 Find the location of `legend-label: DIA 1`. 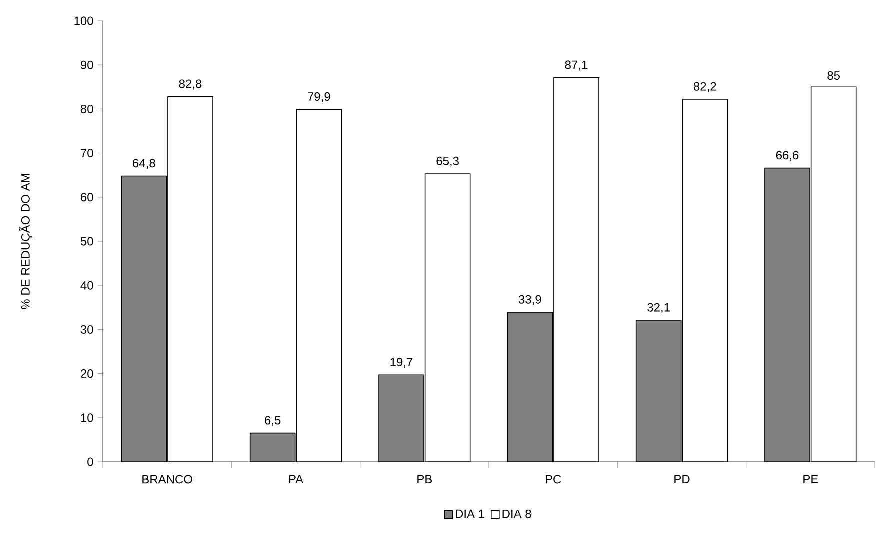

legend-label: DIA 1 is located at coordinates (470, 514).